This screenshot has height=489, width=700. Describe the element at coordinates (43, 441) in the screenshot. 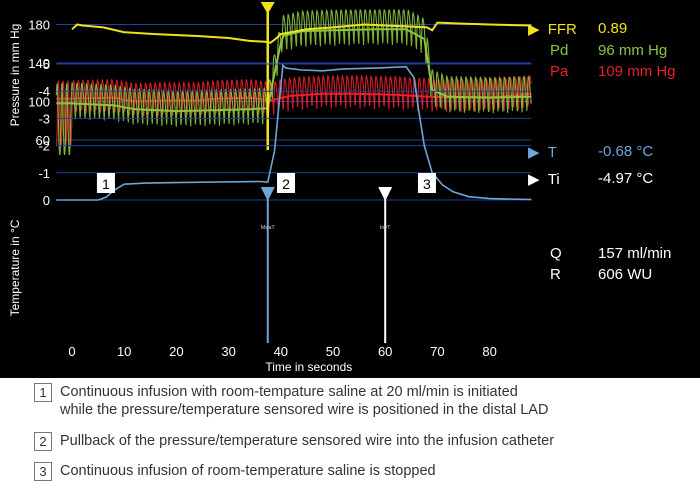

I see `legend-number: 2` at that location.